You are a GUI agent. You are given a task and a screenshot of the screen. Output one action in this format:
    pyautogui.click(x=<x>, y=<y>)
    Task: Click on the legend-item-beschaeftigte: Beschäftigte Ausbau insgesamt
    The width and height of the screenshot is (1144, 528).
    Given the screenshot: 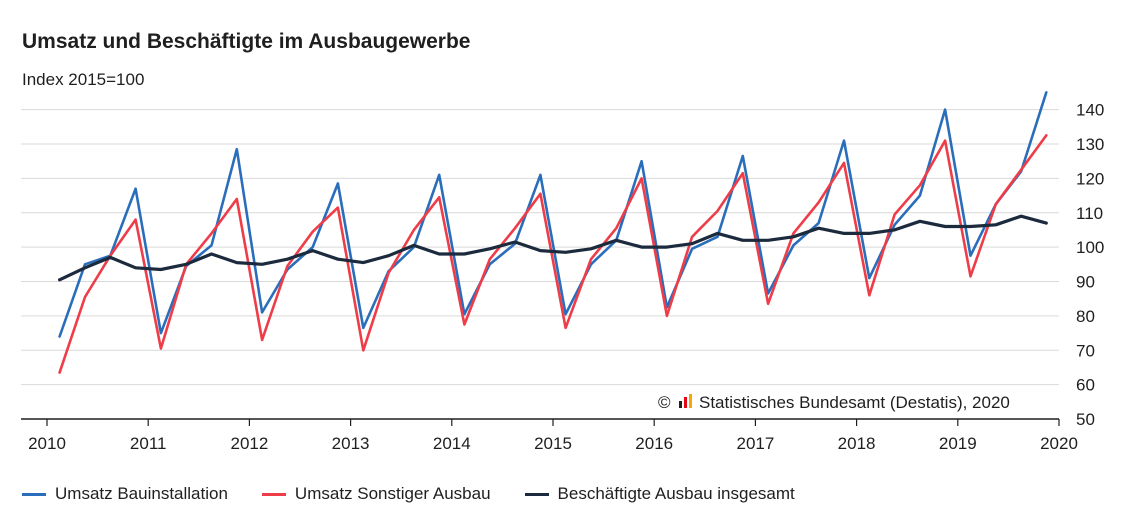 What is the action you would take?
    pyautogui.click(x=659, y=494)
    